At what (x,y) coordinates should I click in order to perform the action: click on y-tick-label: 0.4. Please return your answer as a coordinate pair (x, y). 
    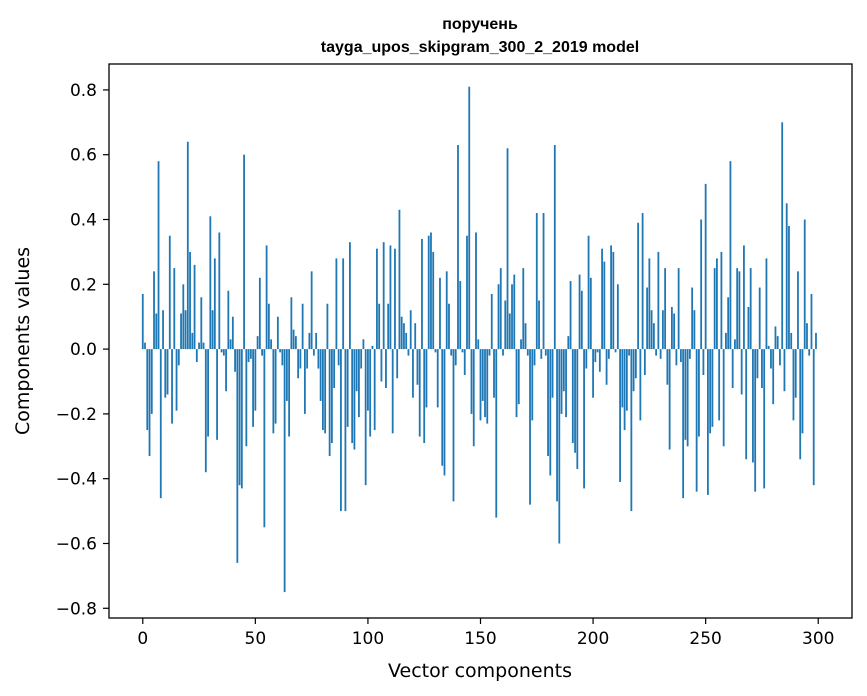
    Looking at the image, I should click on (83, 221).